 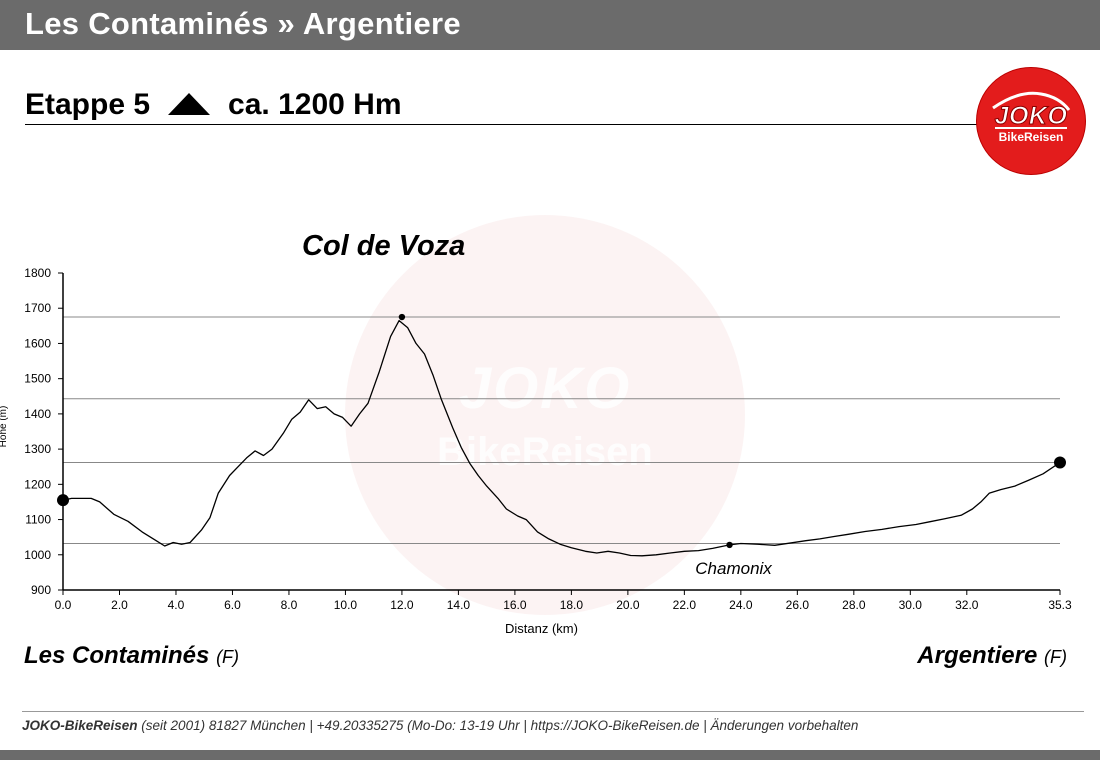 I want to click on stage-heading: Etappe 5 ca. 1200 Hm, so click(x=213, y=105).